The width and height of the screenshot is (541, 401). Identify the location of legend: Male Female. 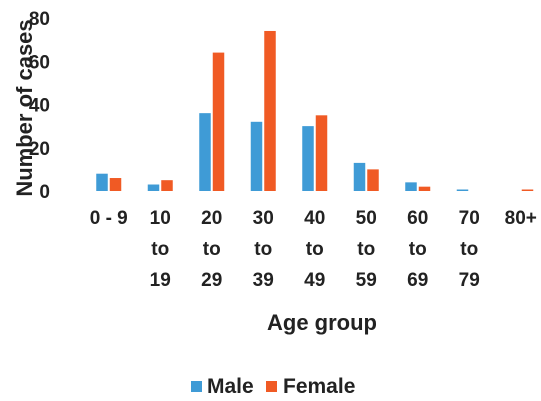
(273, 386).